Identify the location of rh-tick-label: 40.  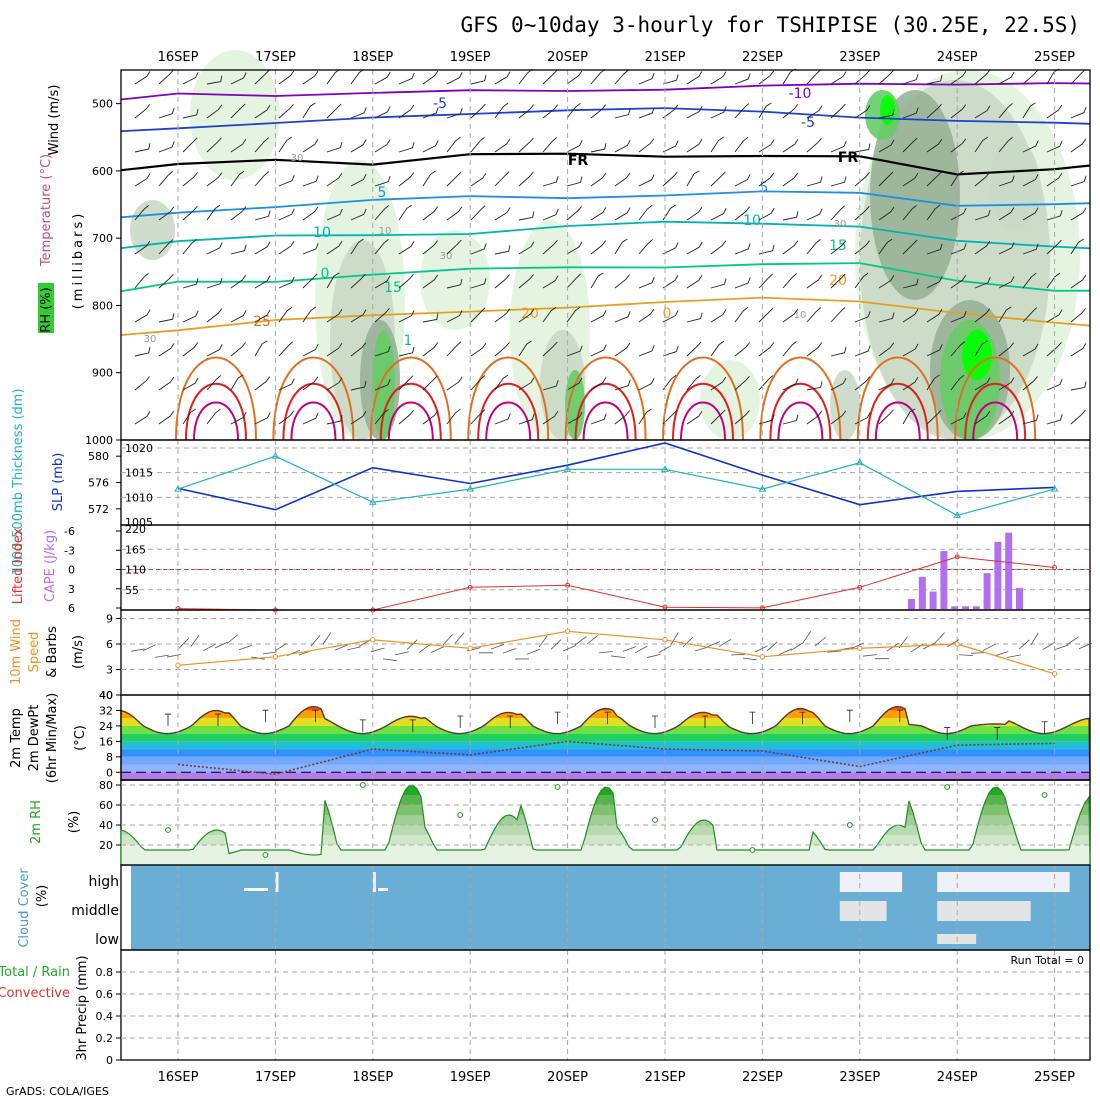
(106, 825).